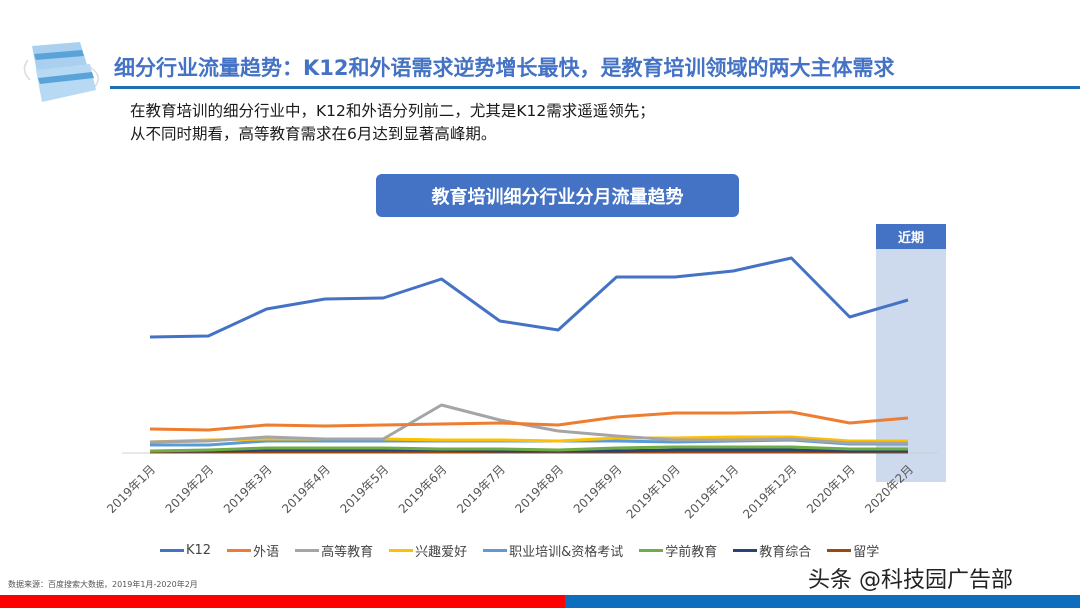 The image size is (1080, 608). I want to click on legend-item-study-abroad: 留学, so click(853, 550).